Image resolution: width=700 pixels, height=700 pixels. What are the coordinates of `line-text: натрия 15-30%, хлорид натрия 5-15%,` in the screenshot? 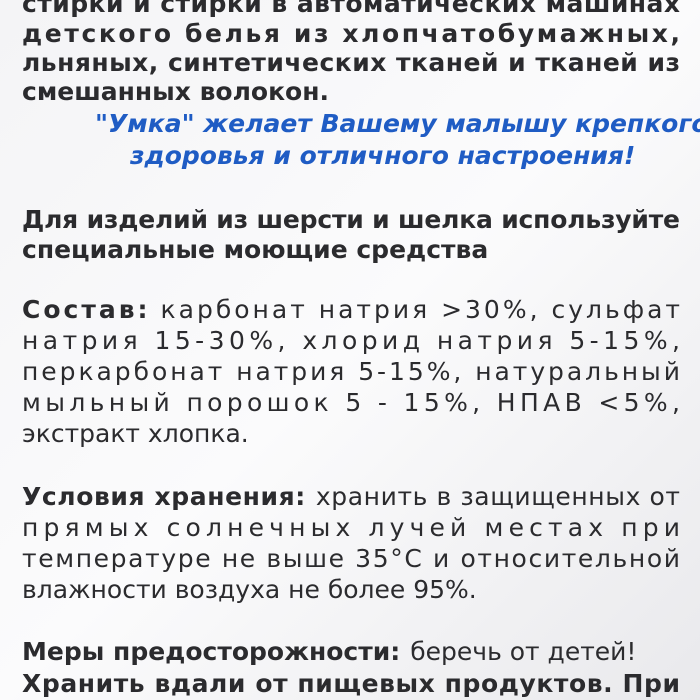 It's located at (351, 340).